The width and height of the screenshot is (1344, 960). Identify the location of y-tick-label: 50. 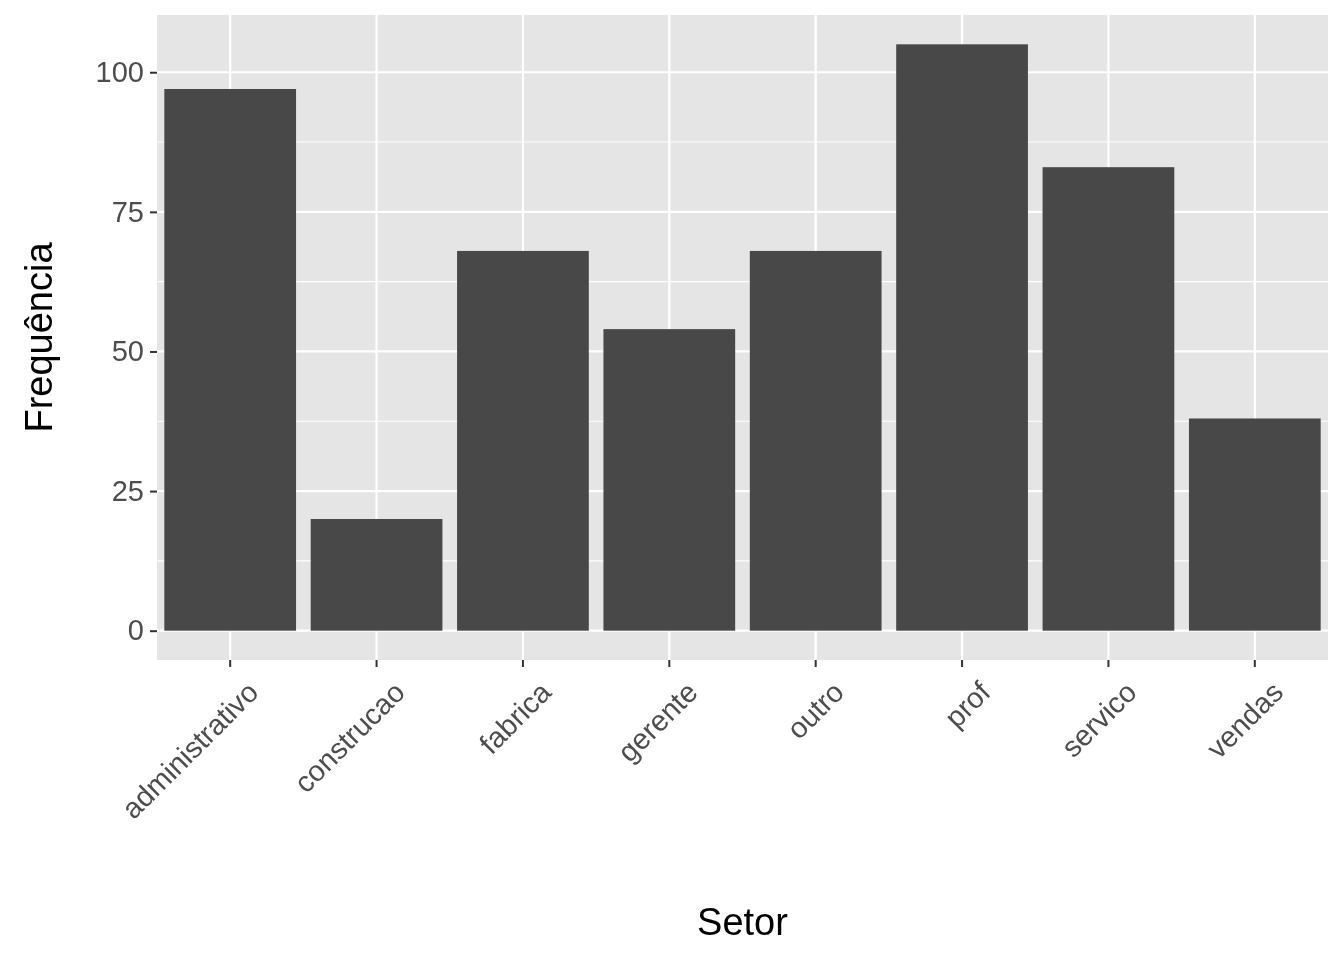
(127, 351).